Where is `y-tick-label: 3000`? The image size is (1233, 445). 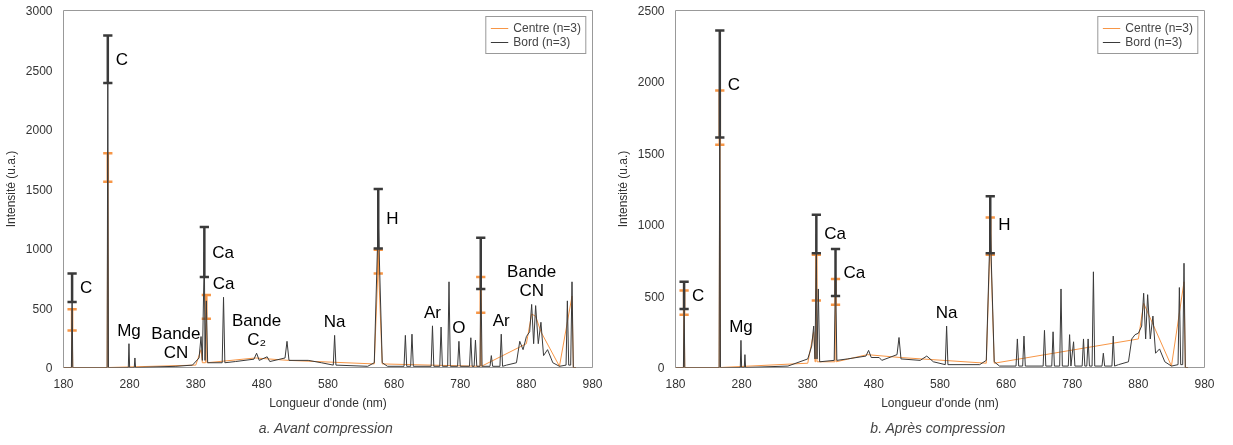 y-tick-label: 3000 is located at coordinates (39, 11).